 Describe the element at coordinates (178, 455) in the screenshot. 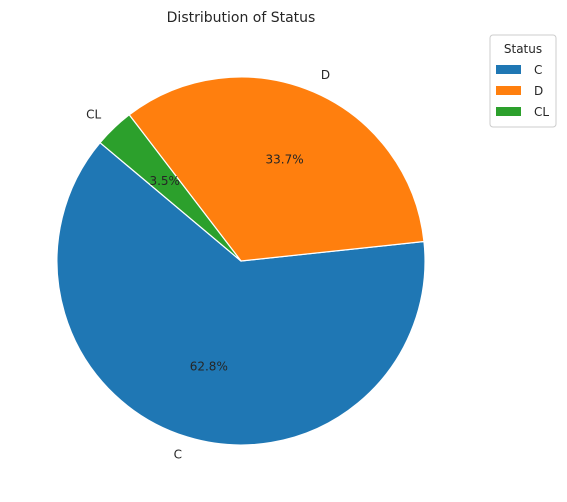

I see `slice-label-c: C` at that location.